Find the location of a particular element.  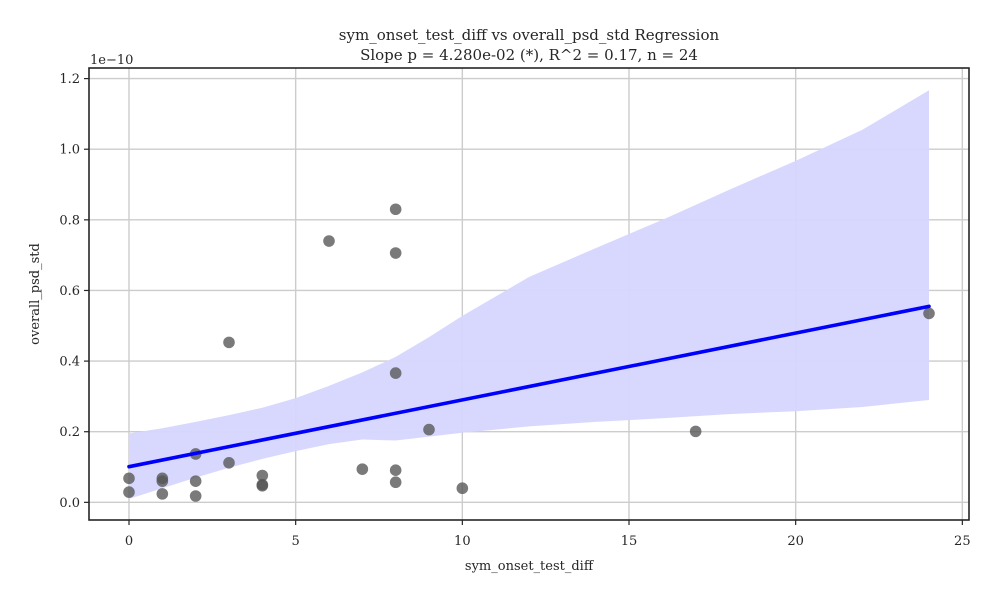

y-tick-label: 0.6 is located at coordinates (69, 291).